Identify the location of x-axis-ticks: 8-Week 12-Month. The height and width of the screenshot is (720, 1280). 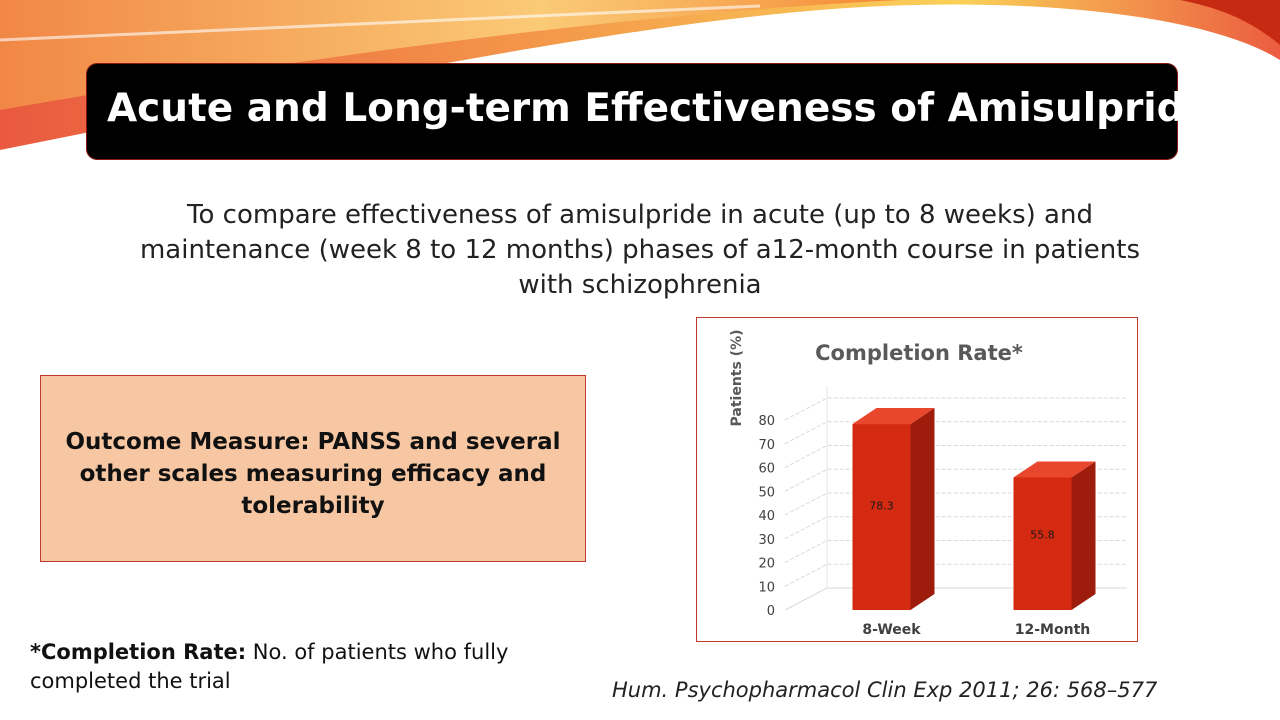
(976, 630).